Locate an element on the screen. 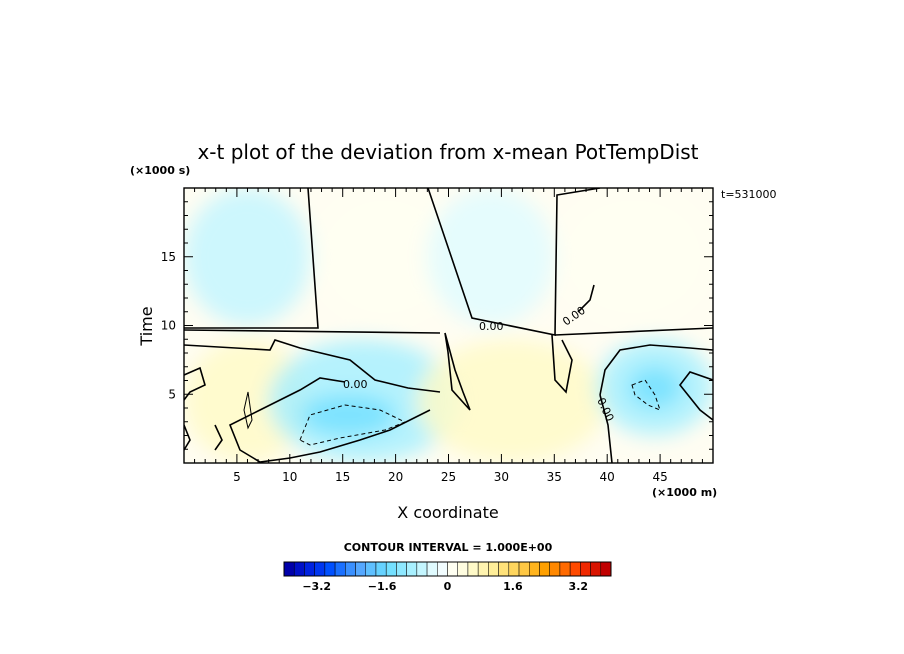 The image size is (904, 654). y-tick-label: 15 is located at coordinates (168, 257).